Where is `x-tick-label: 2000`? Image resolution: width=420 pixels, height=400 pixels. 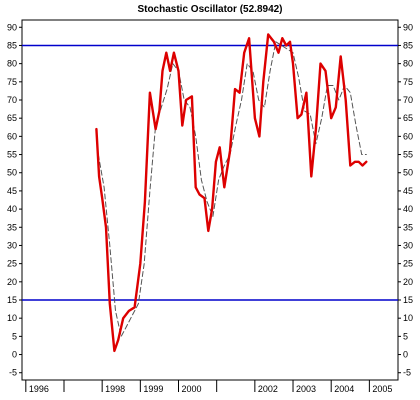
x-tick-label: 2000 is located at coordinates (192, 389).